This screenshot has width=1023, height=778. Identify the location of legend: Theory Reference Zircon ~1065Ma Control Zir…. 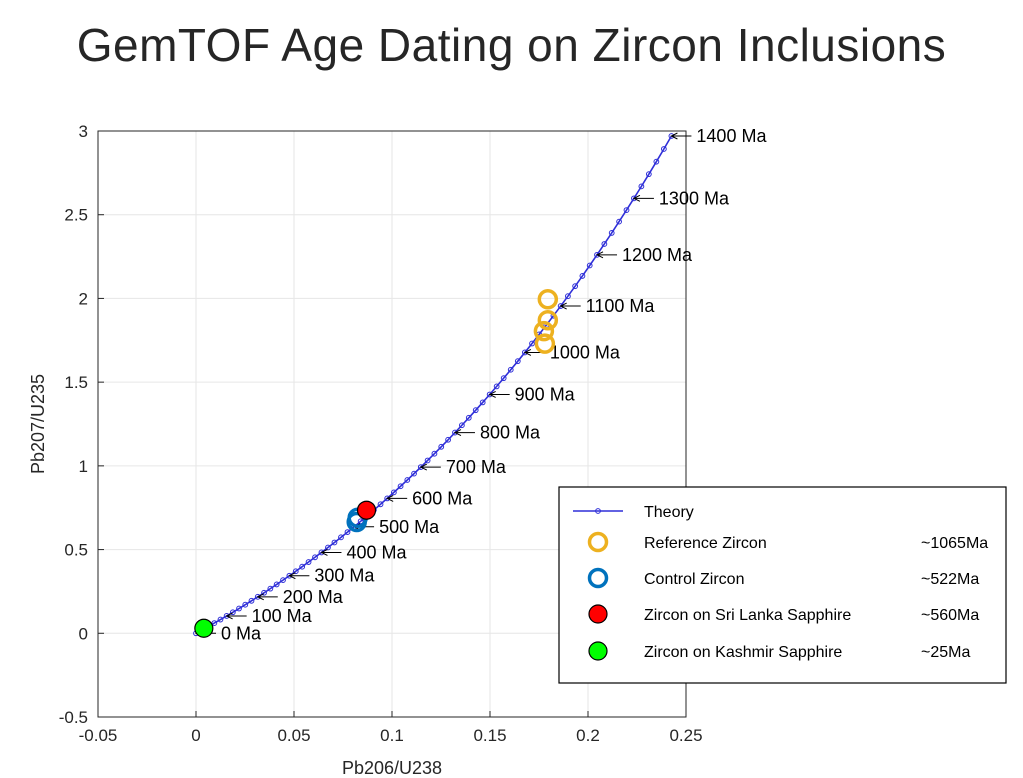
(782, 585).